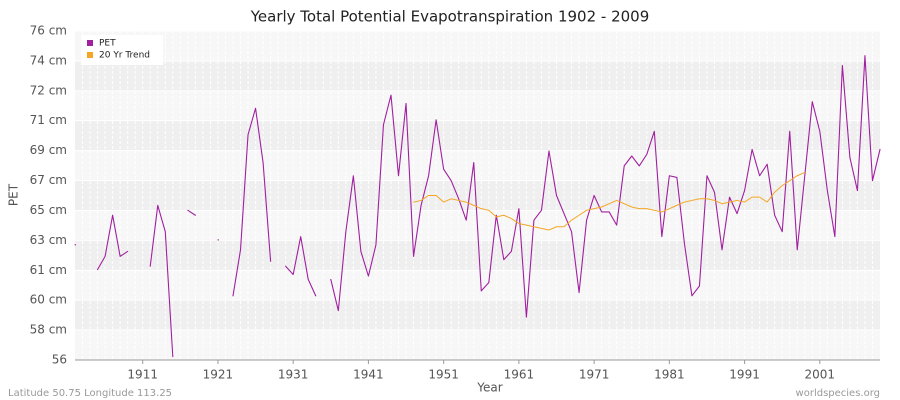  What do you see at coordinates (744, 375) in the screenshot?
I see `x-tick-label: 1991` at bounding box center [744, 375].